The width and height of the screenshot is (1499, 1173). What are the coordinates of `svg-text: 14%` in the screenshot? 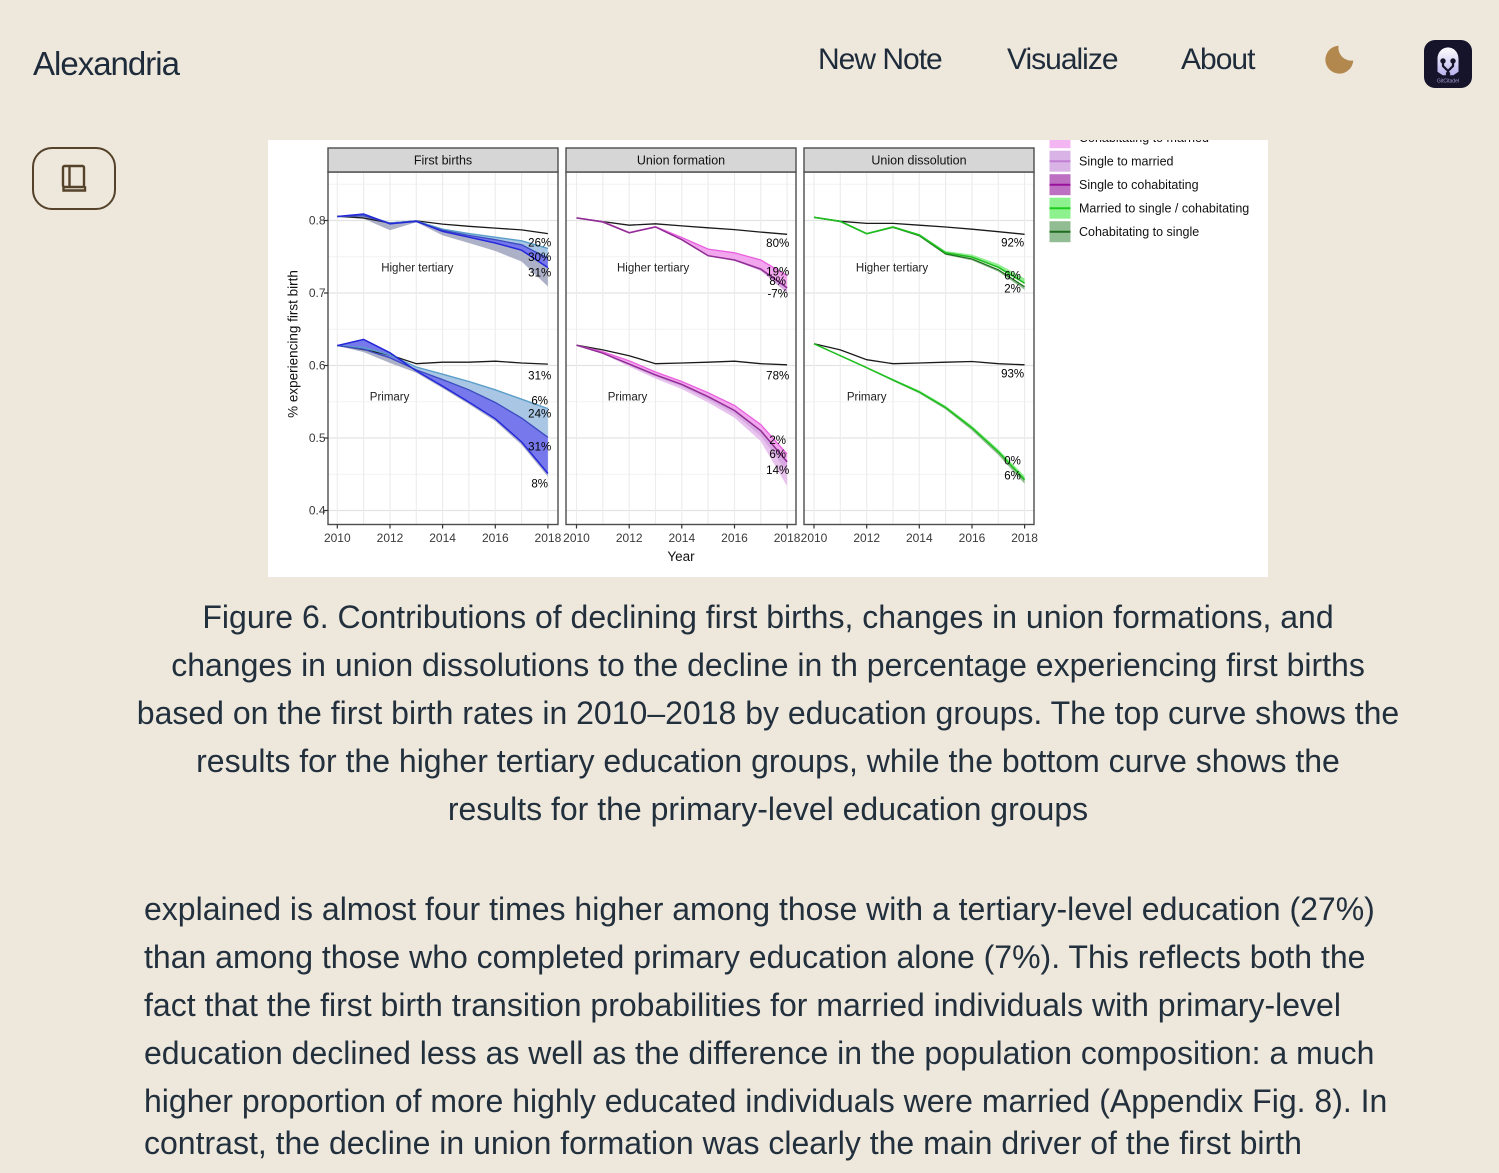 It's located at (777, 471).